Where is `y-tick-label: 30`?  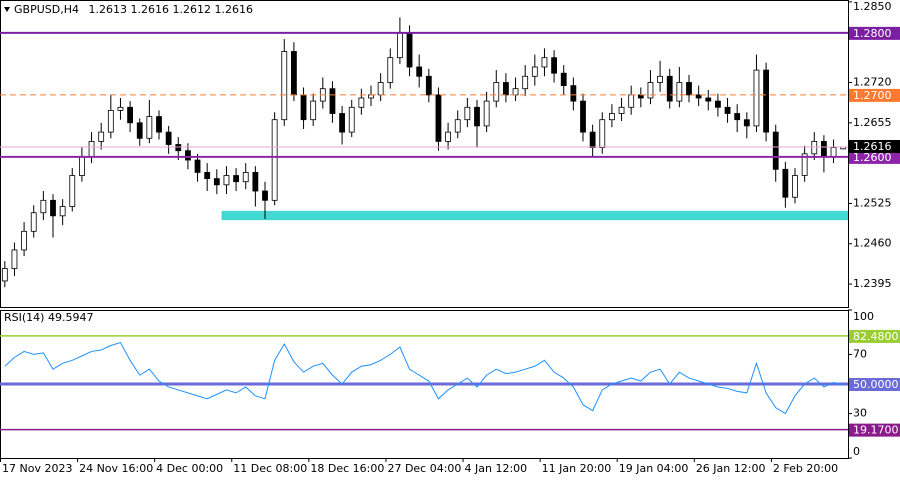 y-tick-label: 30 is located at coordinates (860, 413).